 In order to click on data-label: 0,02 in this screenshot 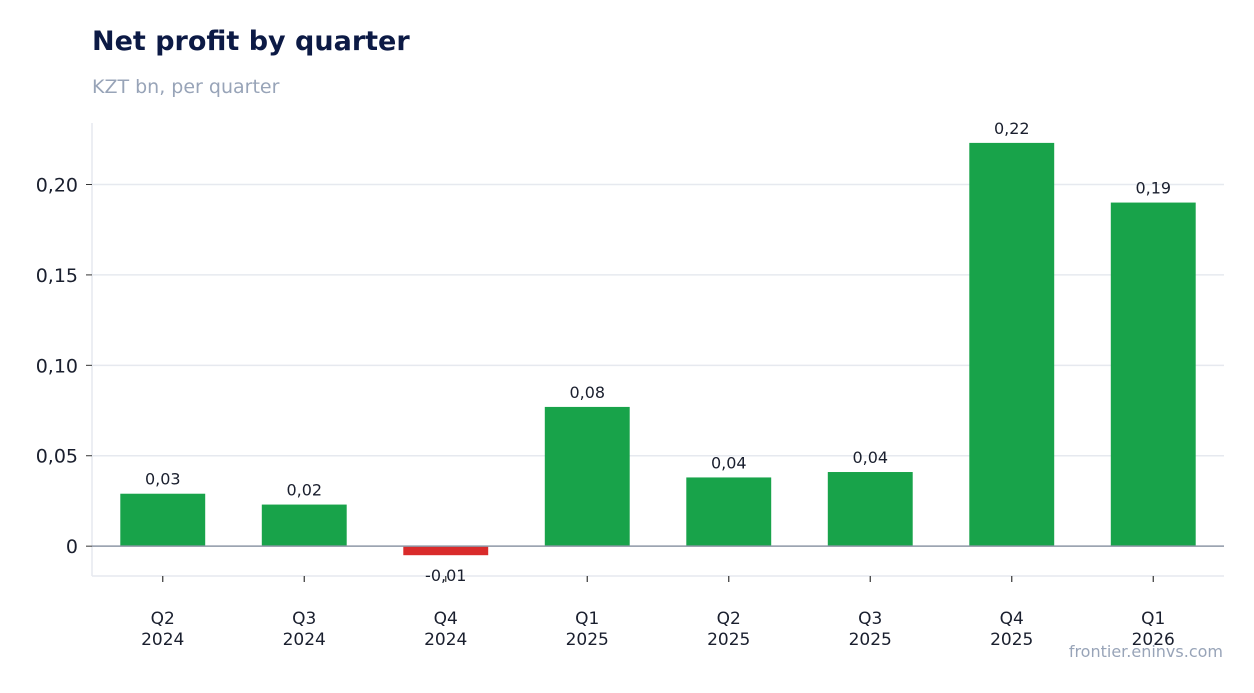, I will do `click(304, 490)`.